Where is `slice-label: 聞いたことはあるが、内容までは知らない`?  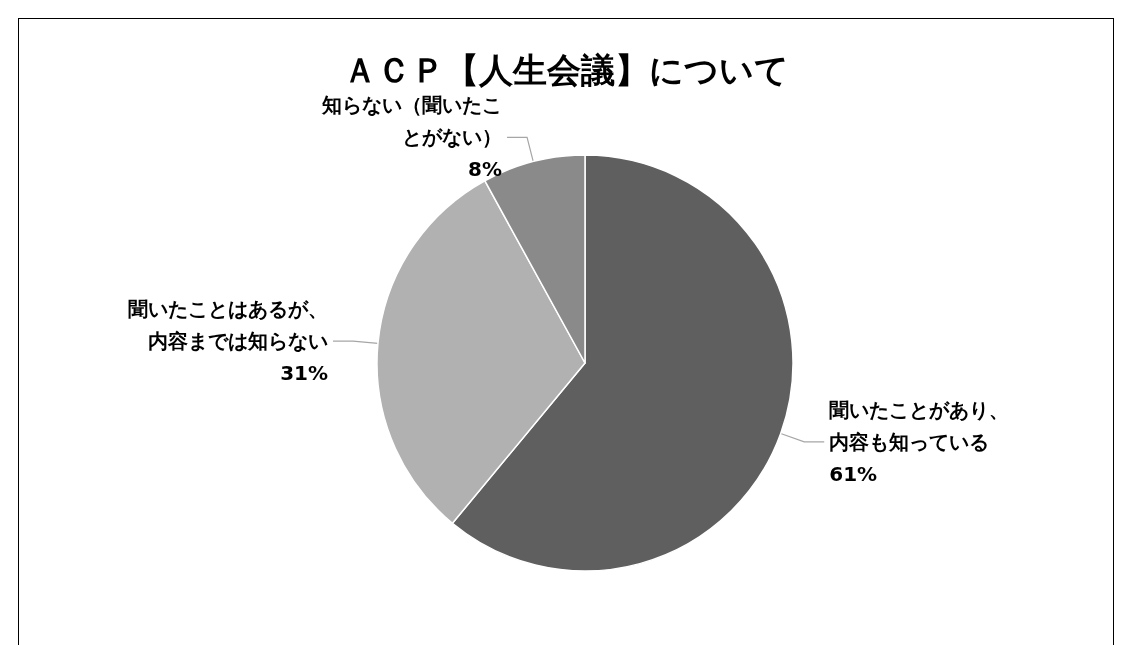 slice-label: 聞いたことはあるが、内容までは知らない is located at coordinates (228, 325).